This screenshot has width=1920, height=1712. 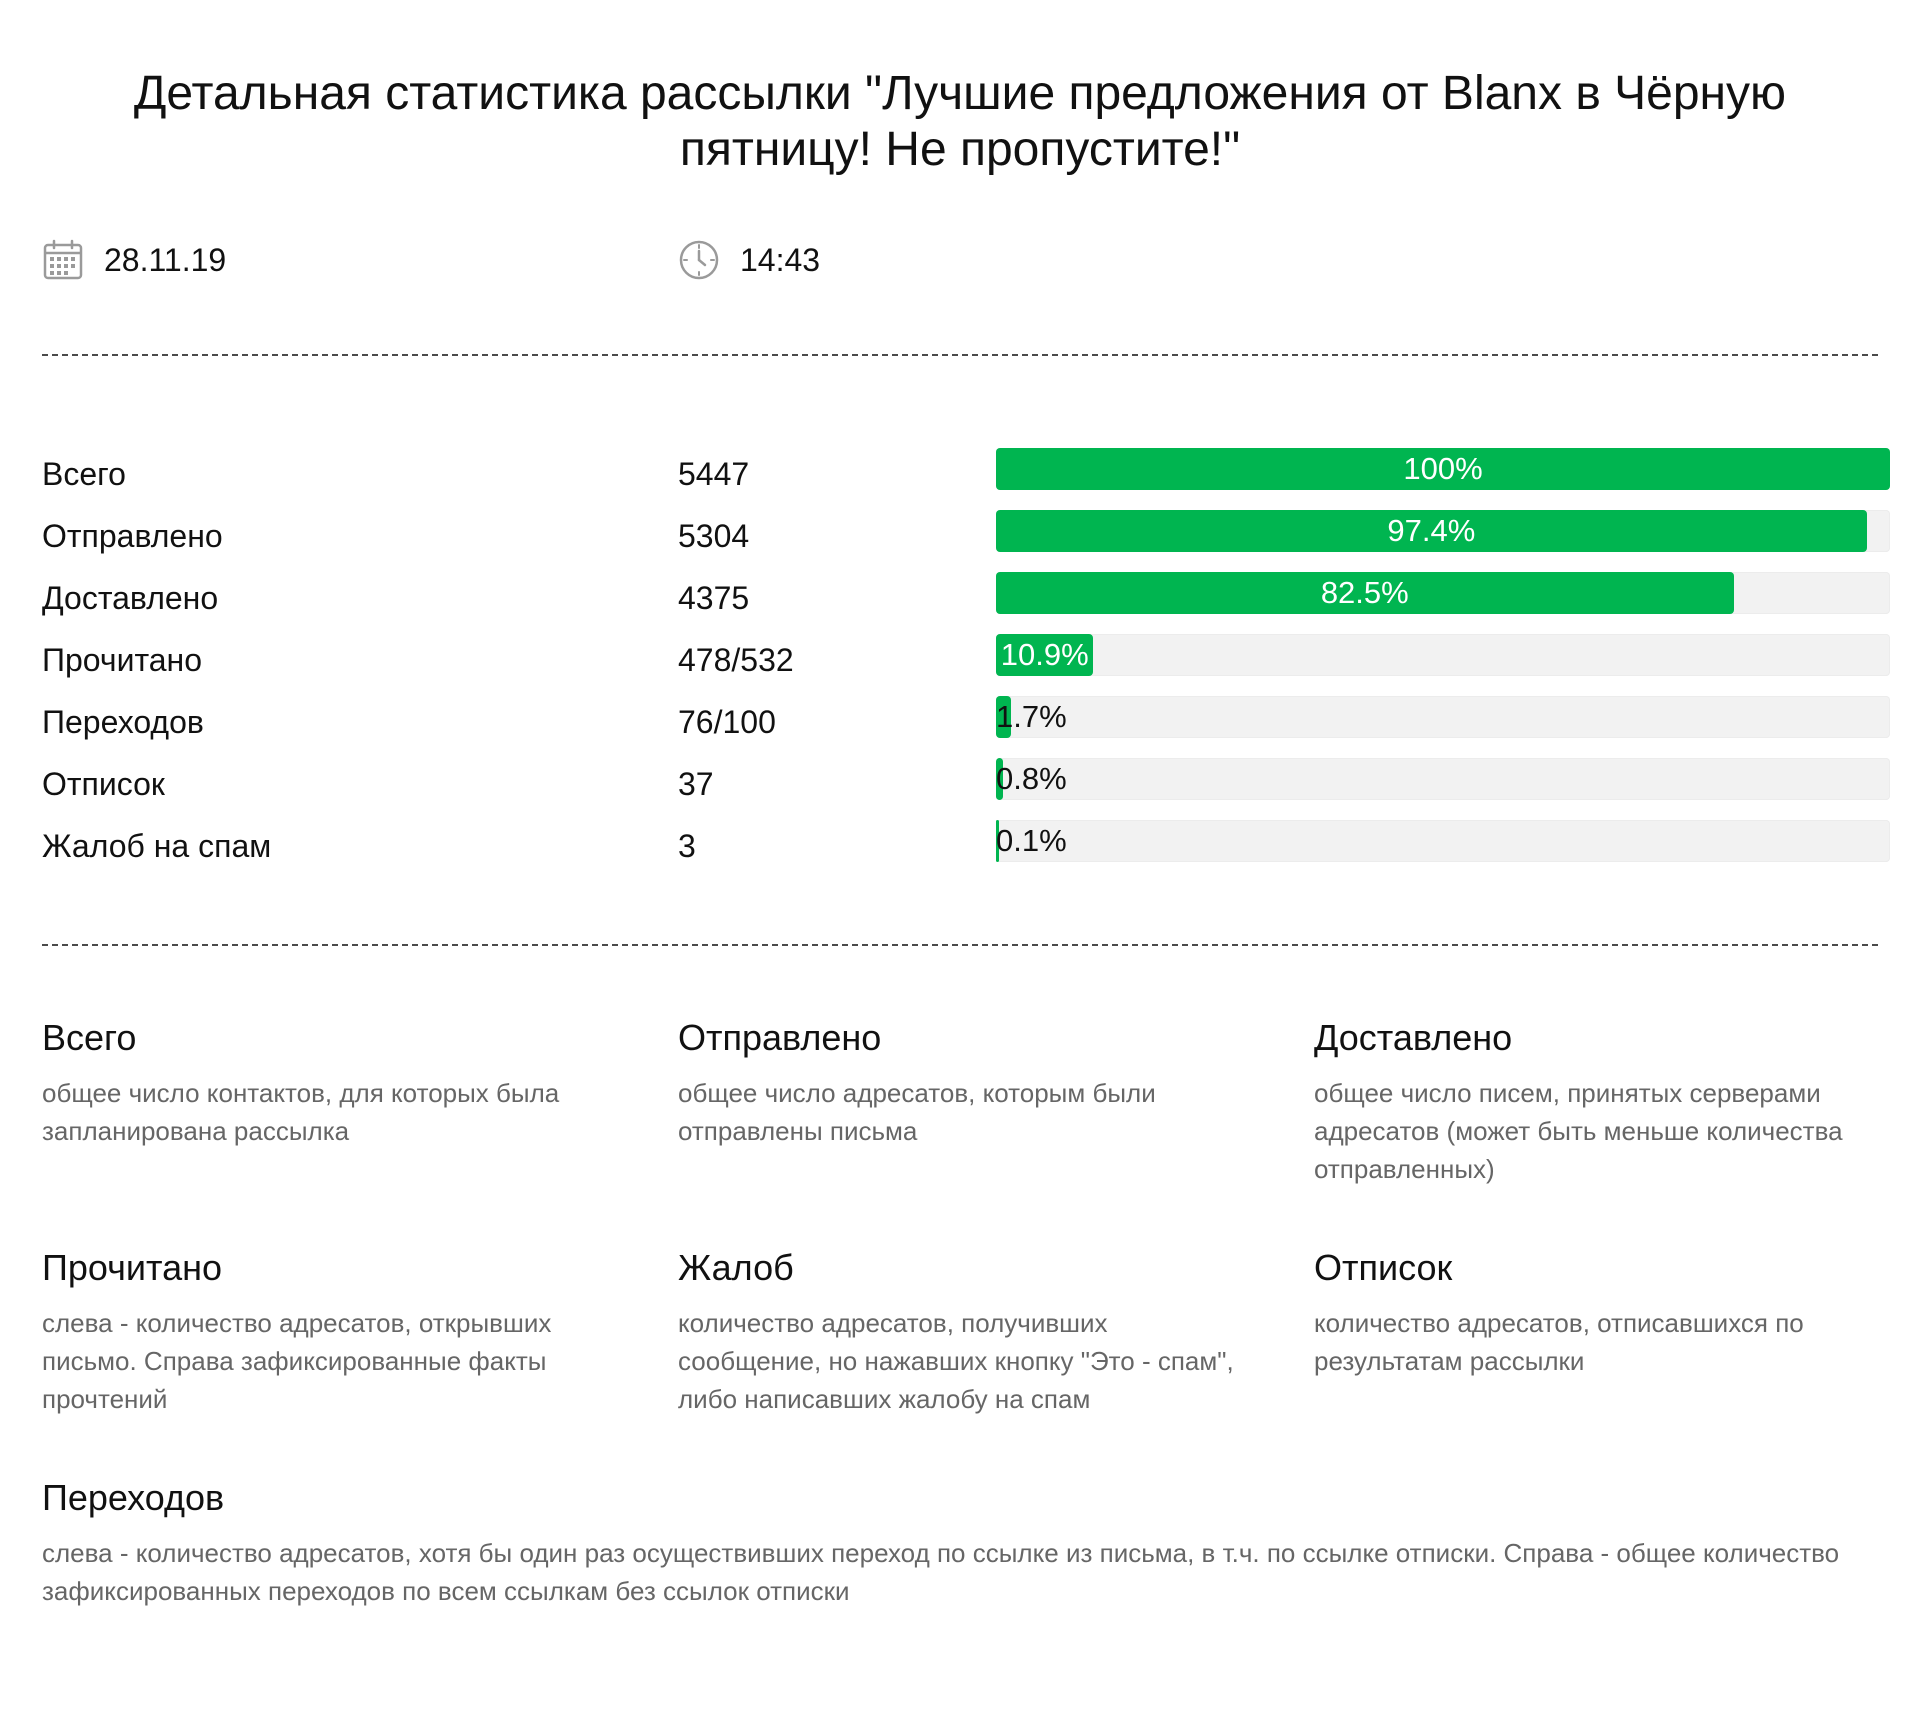 I want to click on stat-value: 3, so click(x=687, y=846).